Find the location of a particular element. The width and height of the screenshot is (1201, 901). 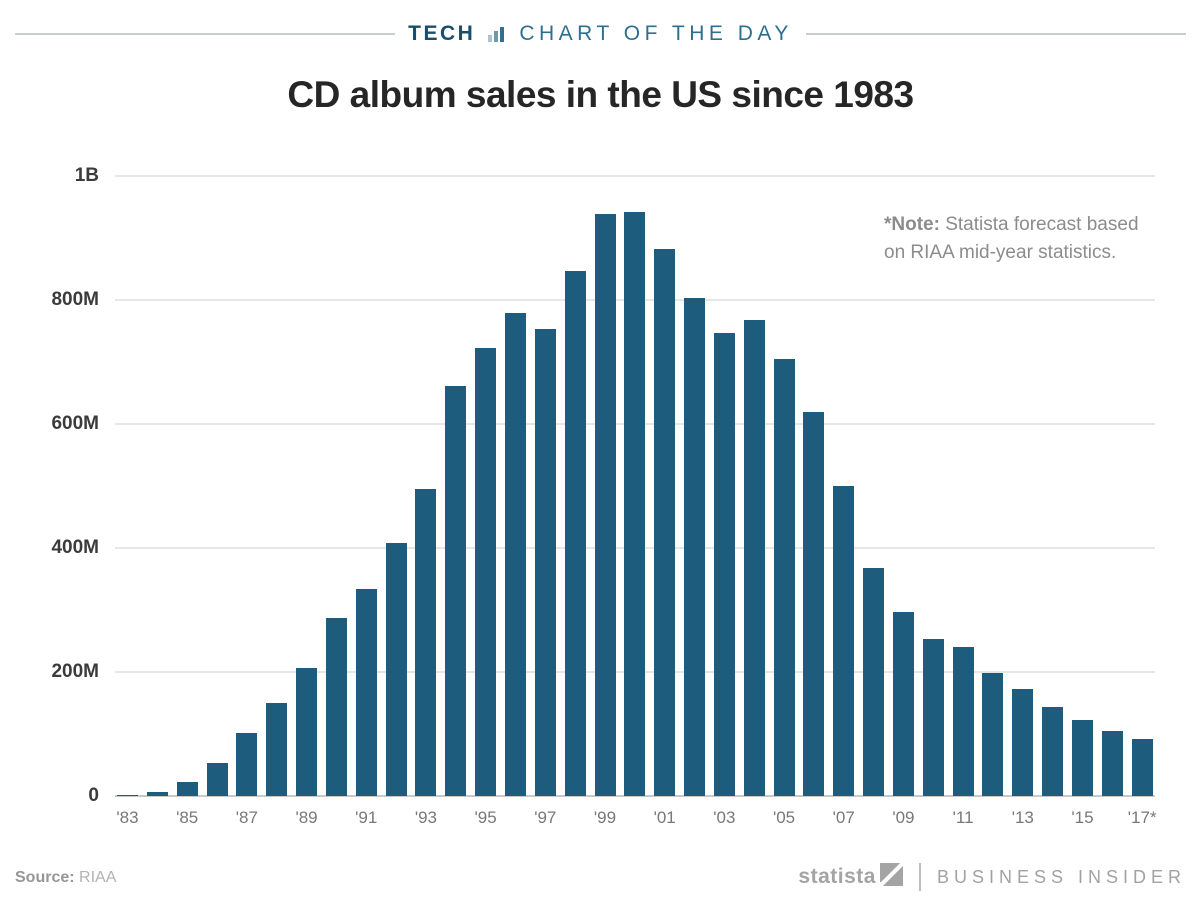

bar-2017 is located at coordinates (1142, 767).